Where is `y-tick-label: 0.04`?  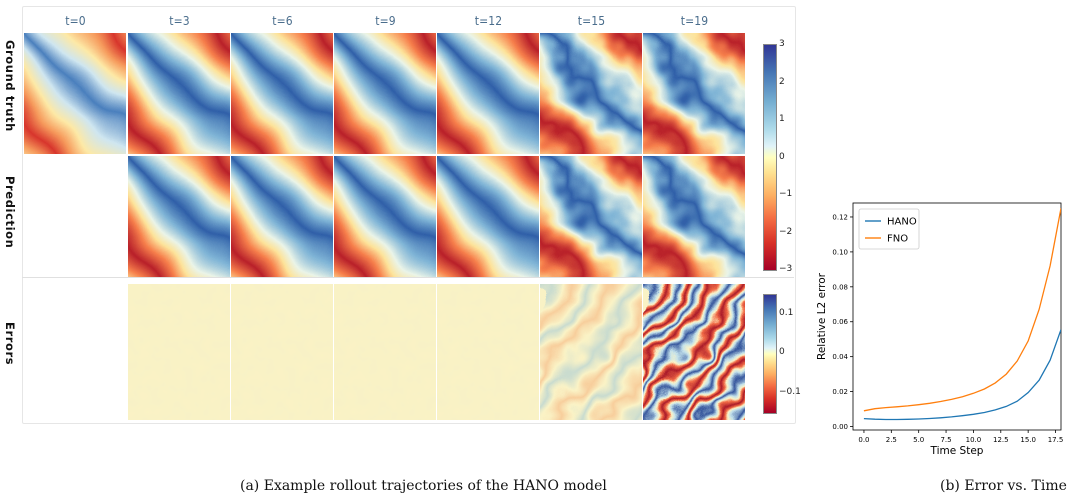
y-tick-label: 0.04 is located at coordinates (840, 357).